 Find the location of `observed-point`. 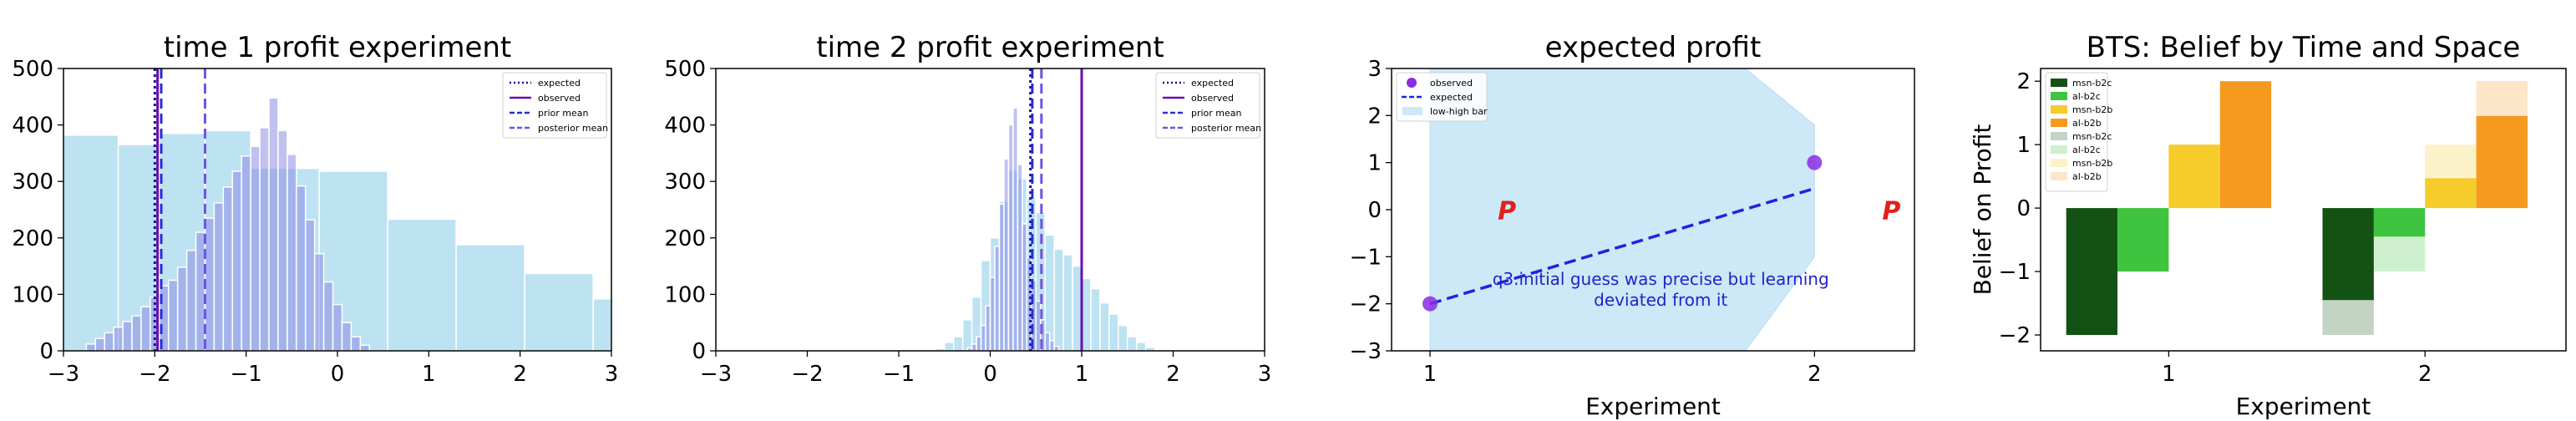

observed-point is located at coordinates (1815, 162).